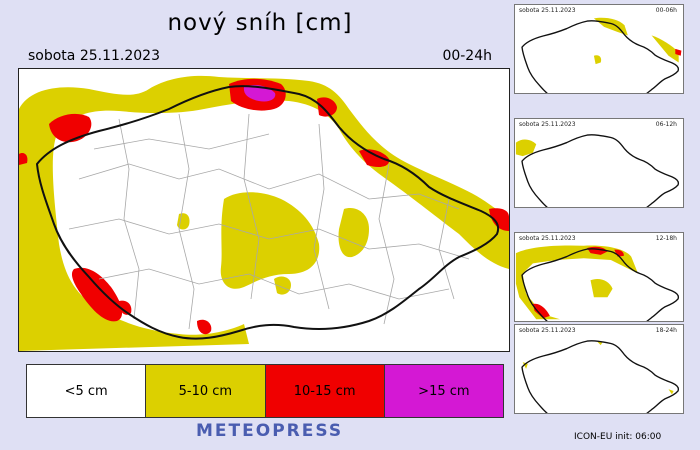  Describe the element at coordinates (467, 56) in the screenshot. I see `forecast-range: 00-24h` at that location.